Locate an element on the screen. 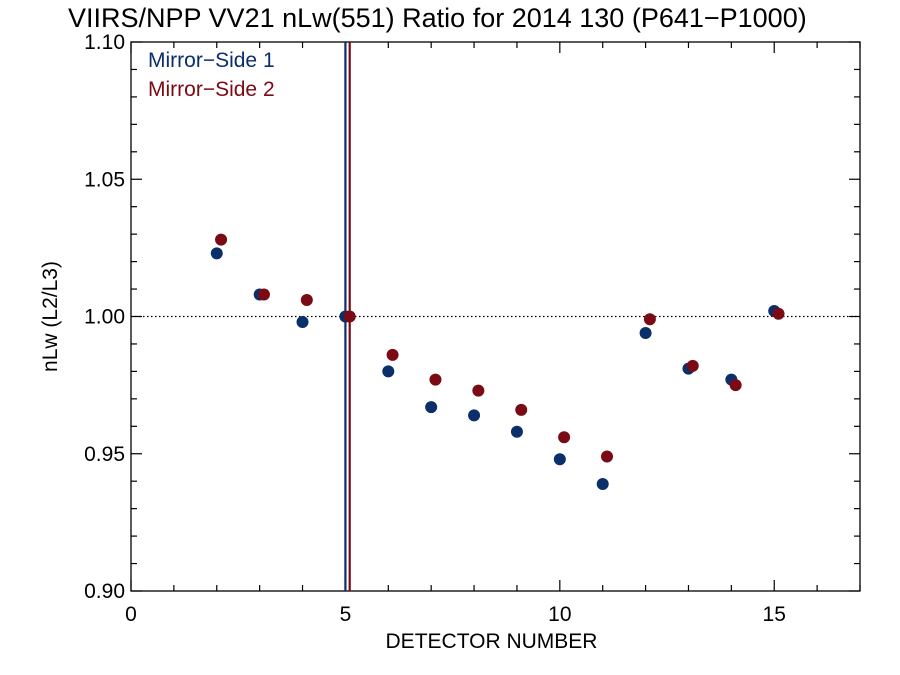 This screenshot has height=675, width=900. x-tick-label: 10 is located at coordinates (559, 614).